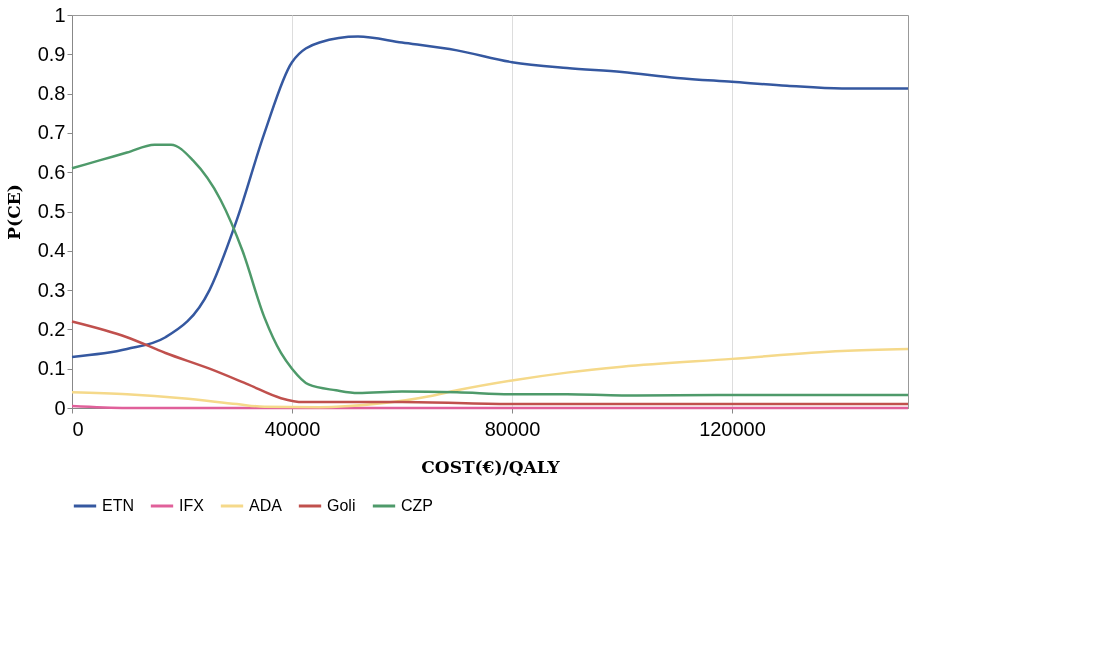 Image resolution: width=1115 pixels, height=664 pixels. Describe the element at coordinates (192, 505) in the screenshot. I see `legend-label: IFX` at that location.